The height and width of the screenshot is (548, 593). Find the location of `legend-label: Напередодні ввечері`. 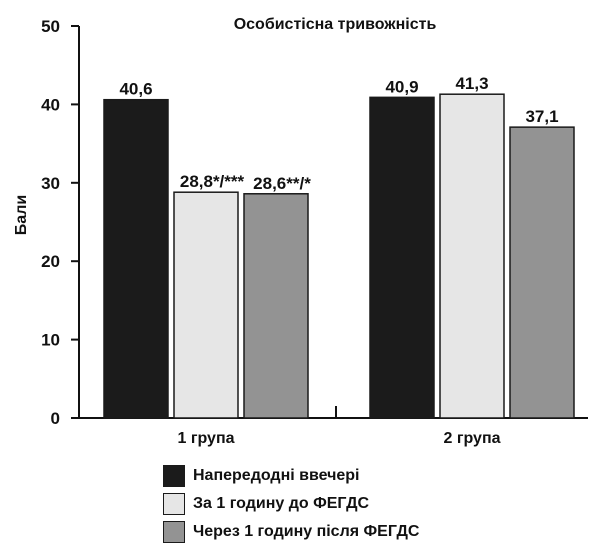

legend-label: Напередодні ввечері is located at coordinates (276, 475).